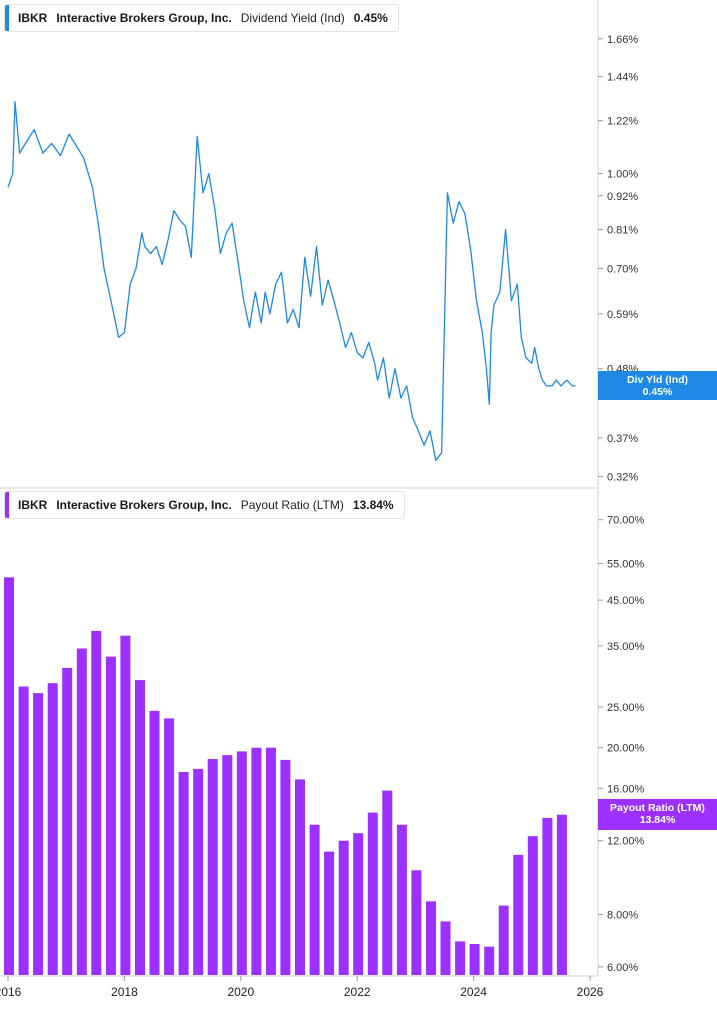 The width and height of the screenshot is (717, 1010). Describe the element at coordinates (370, 18) in the screenshot. I see `legend-value: 0.45%` at that location.